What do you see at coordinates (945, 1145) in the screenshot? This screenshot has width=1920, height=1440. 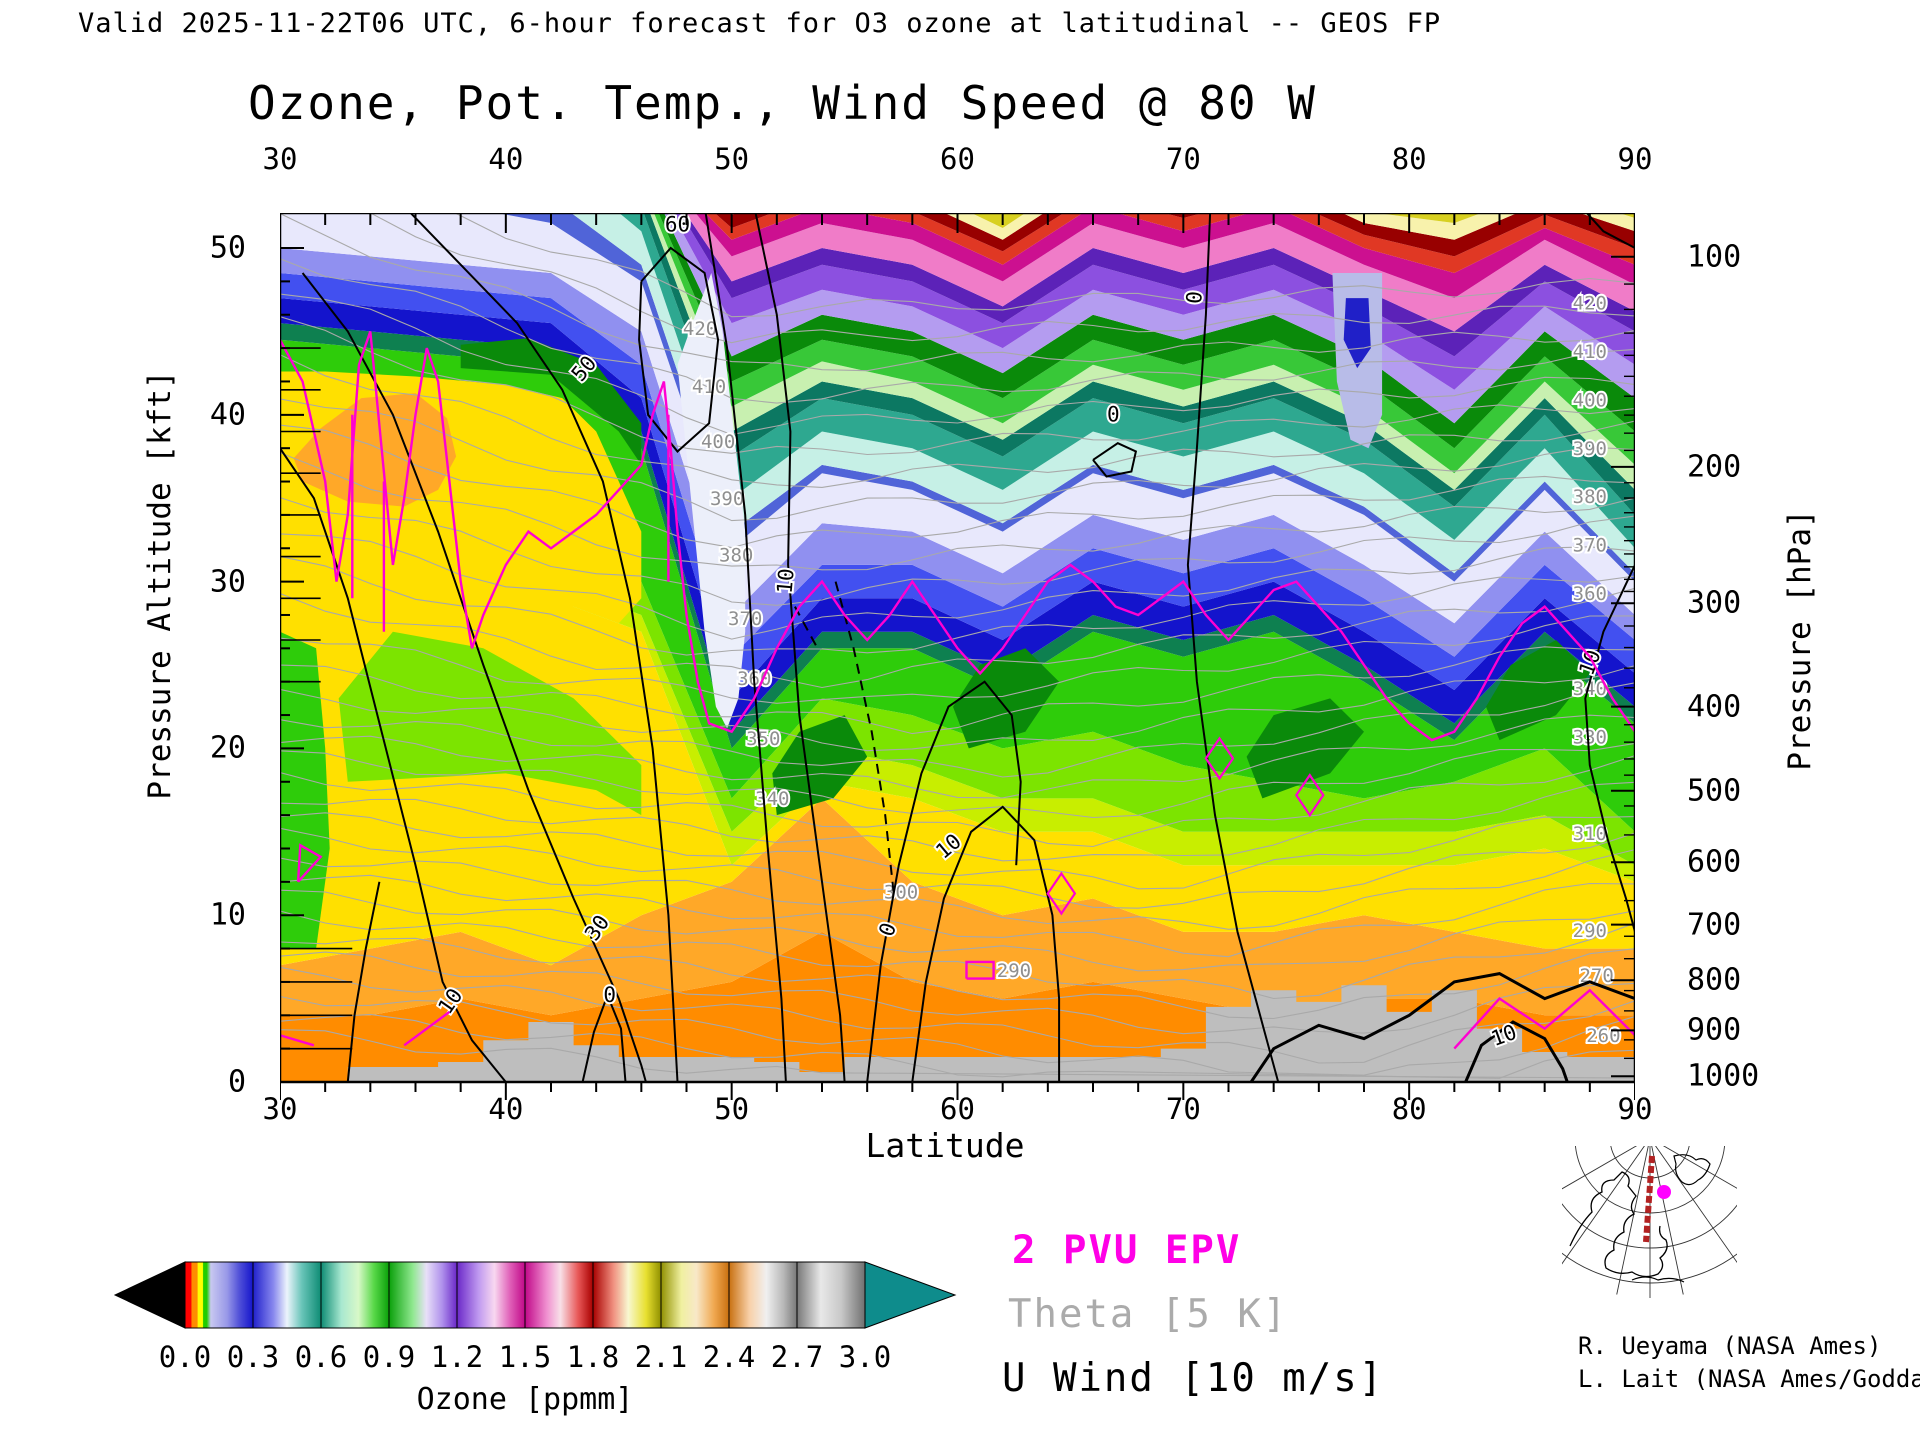 I see `x-axis-title: Latitude` at bounding box center [945, 1145].